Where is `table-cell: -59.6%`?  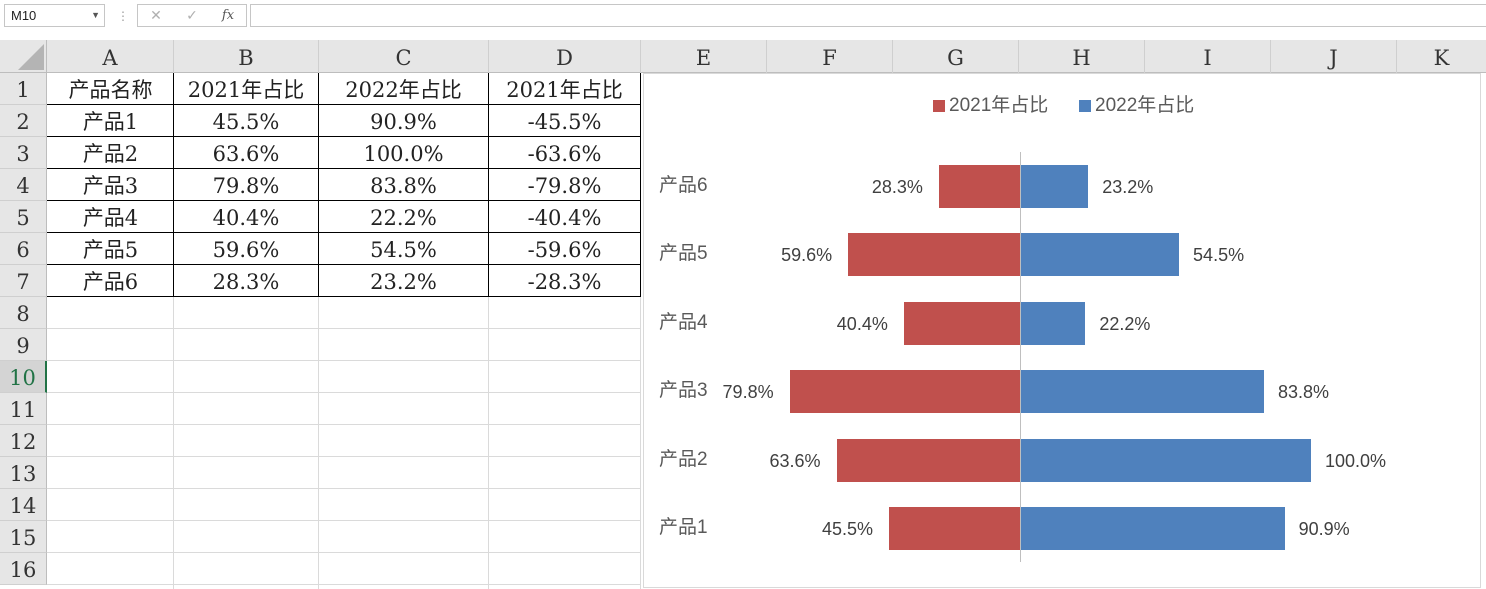
table-cell: -59.6% is located at coordinates (564, 250).